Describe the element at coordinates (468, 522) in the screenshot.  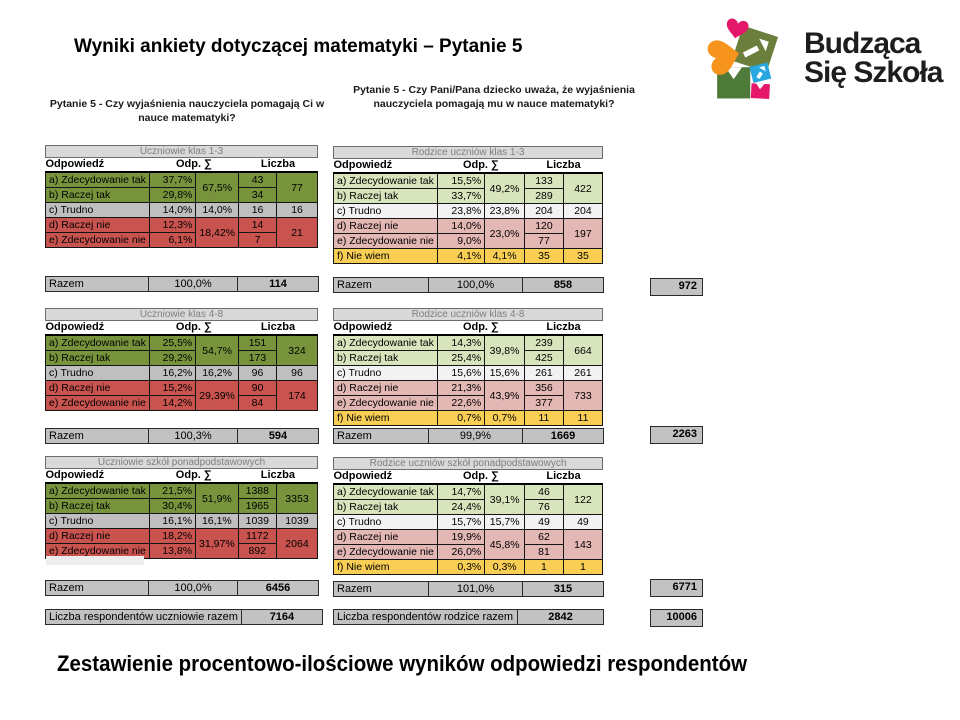
I see `answer-row: c) Trudno 15,7% 15,7% 49 49` at that location.